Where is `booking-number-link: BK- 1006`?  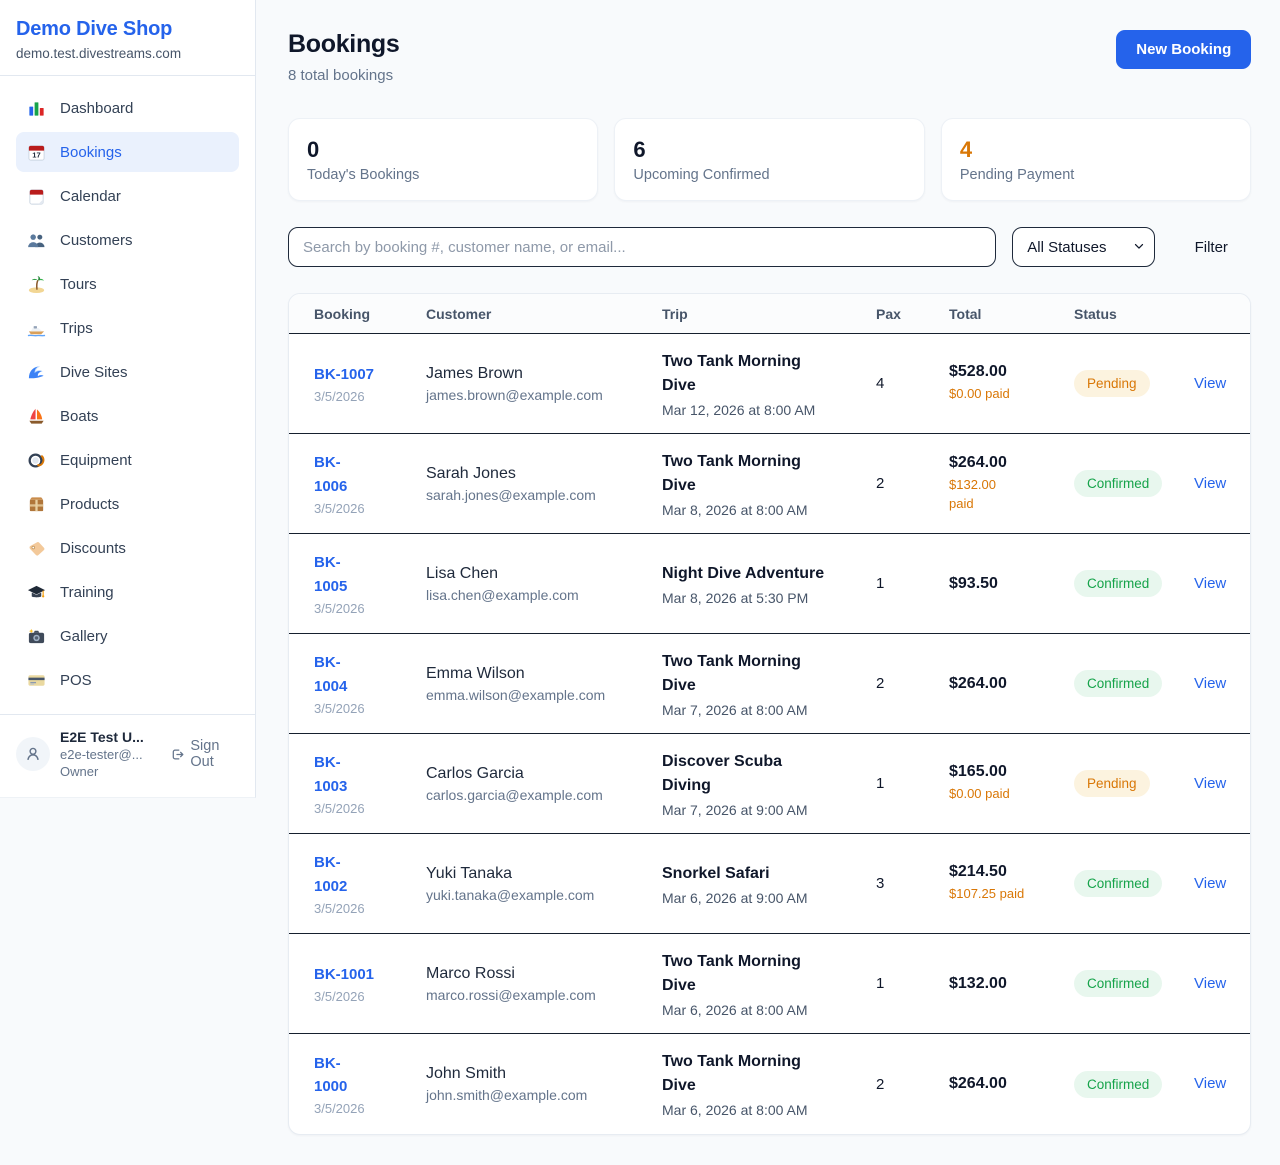 booking-number-link: BK- 1006 is located at coordinates (331, 474).